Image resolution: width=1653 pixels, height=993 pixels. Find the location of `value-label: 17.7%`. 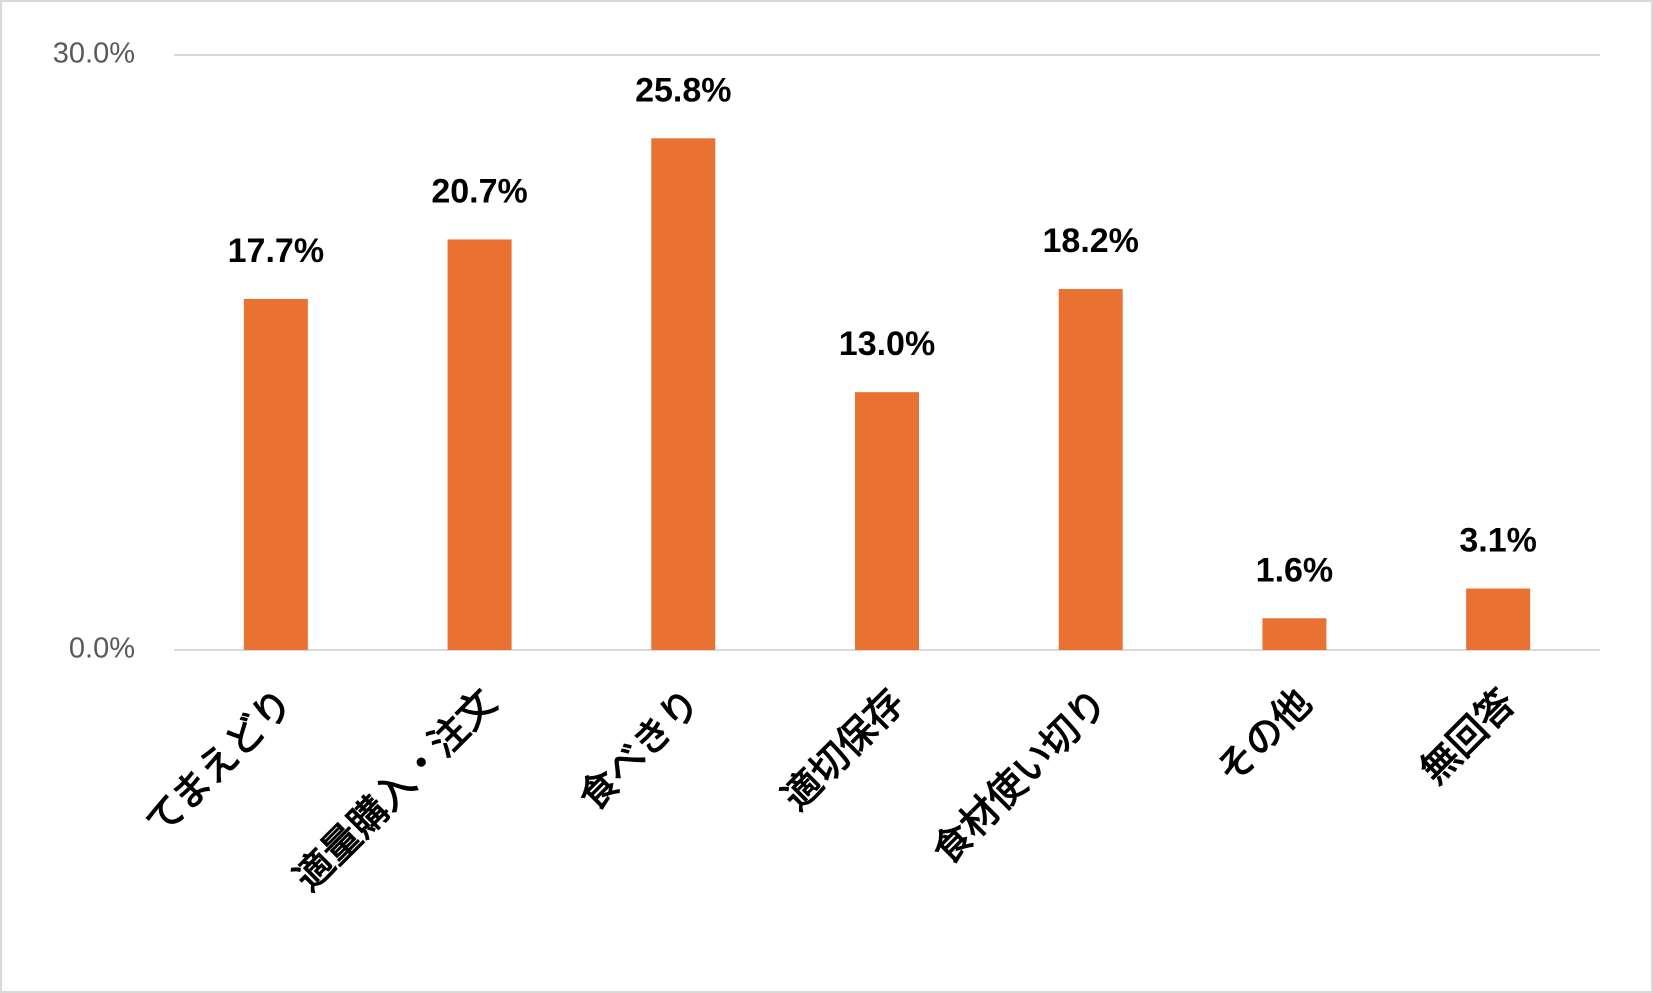

value-label: 17.7% is located at coordinates (276, 251).